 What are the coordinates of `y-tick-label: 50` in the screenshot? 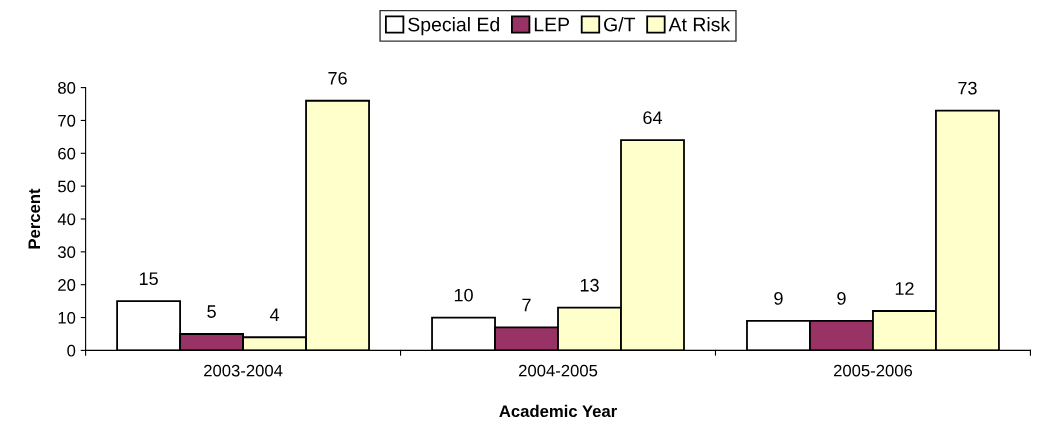 It's located at (67, 186).